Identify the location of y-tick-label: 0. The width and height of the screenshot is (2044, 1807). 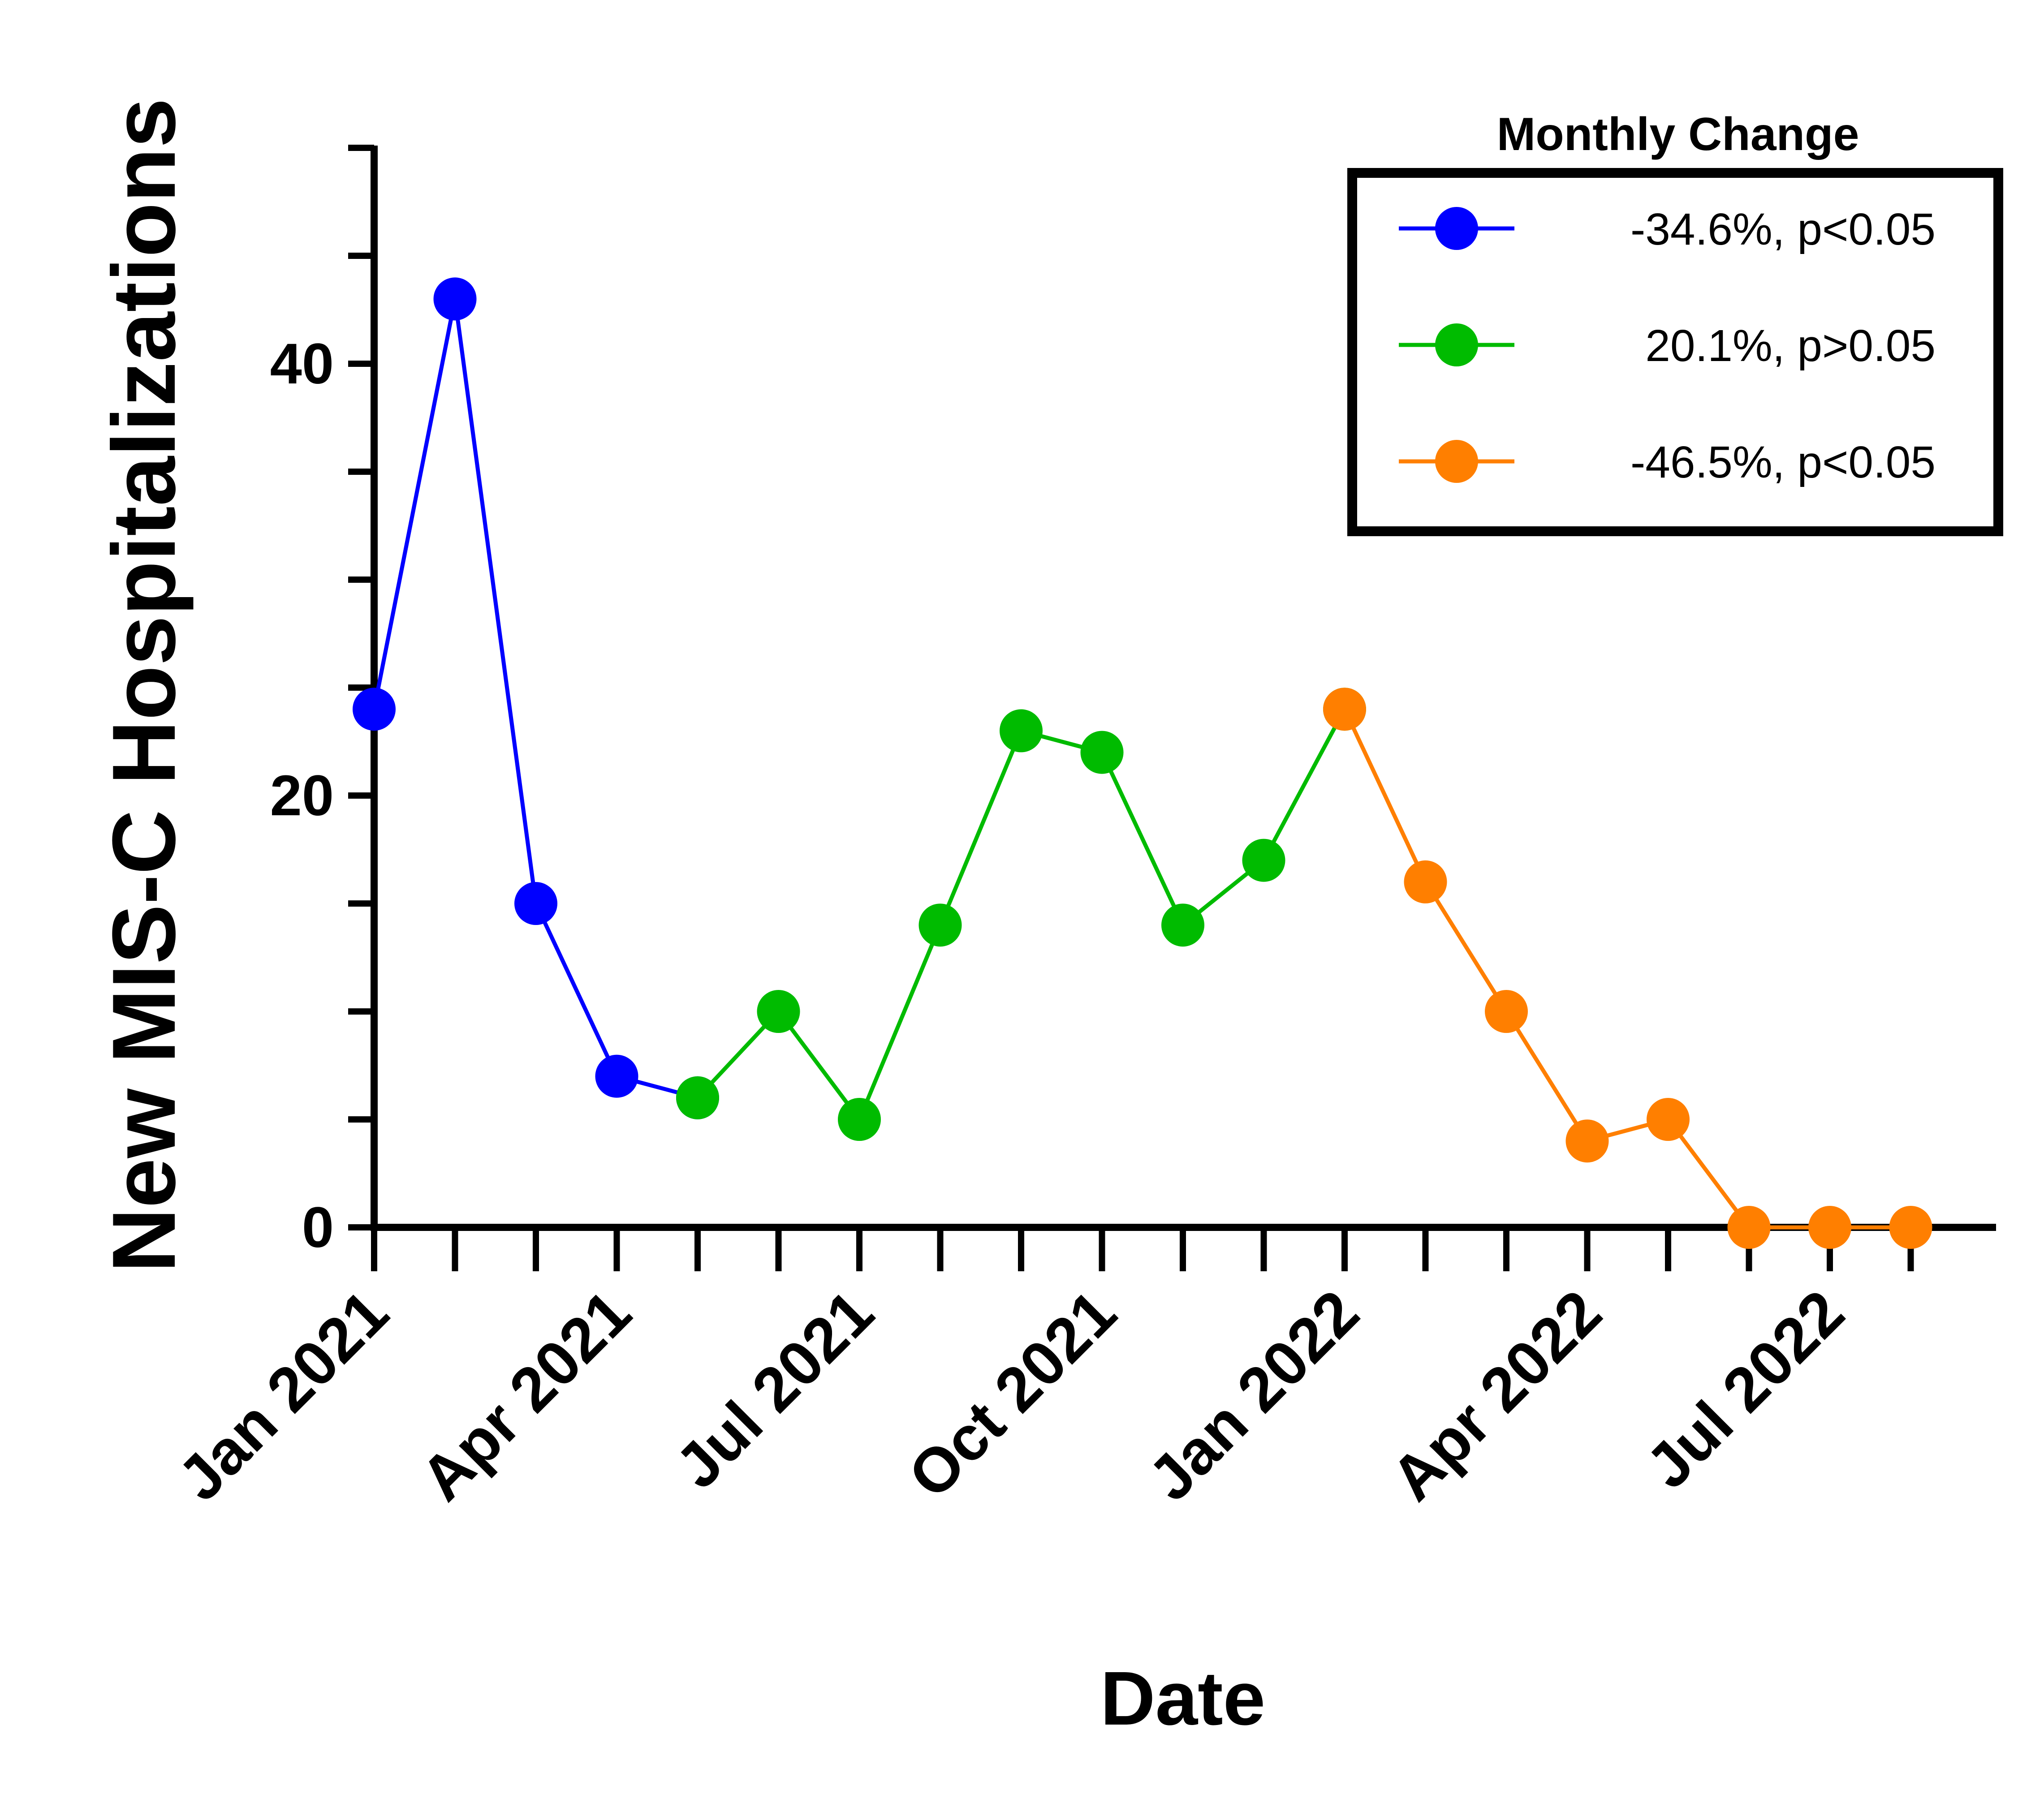
(318, 1228).